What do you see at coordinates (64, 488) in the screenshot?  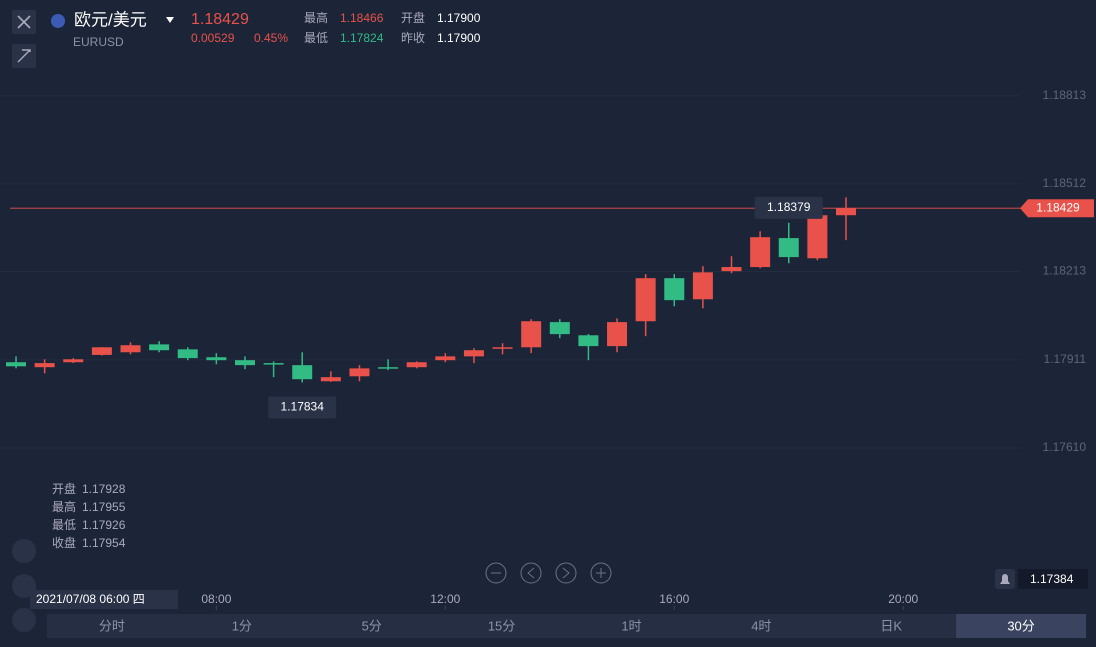 I see `readout-label: 开盘` at bounding box center [64, 488].